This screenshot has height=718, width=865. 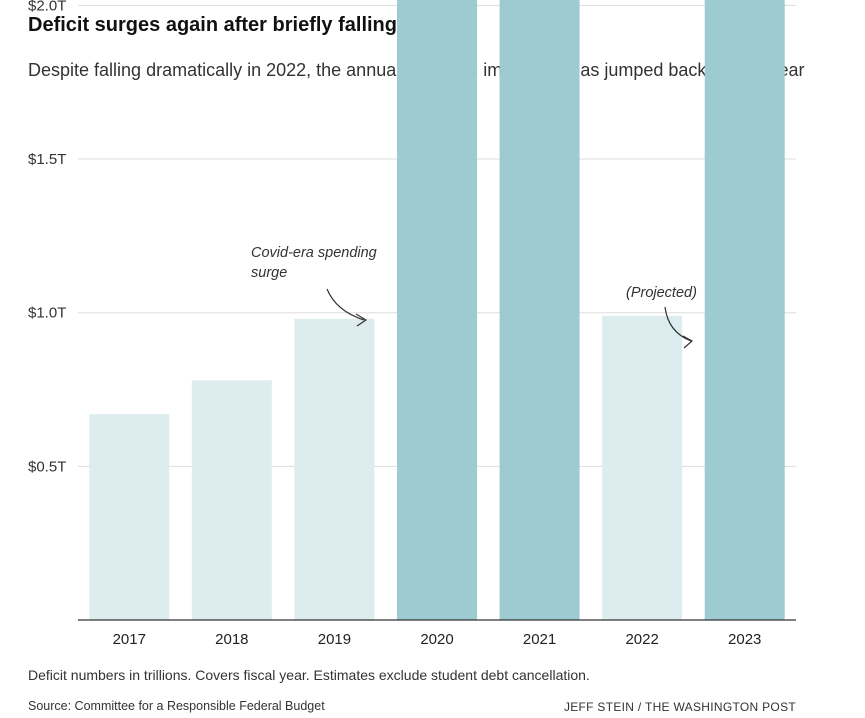 I want to click on bar-2023, so click(x=744, y=310).